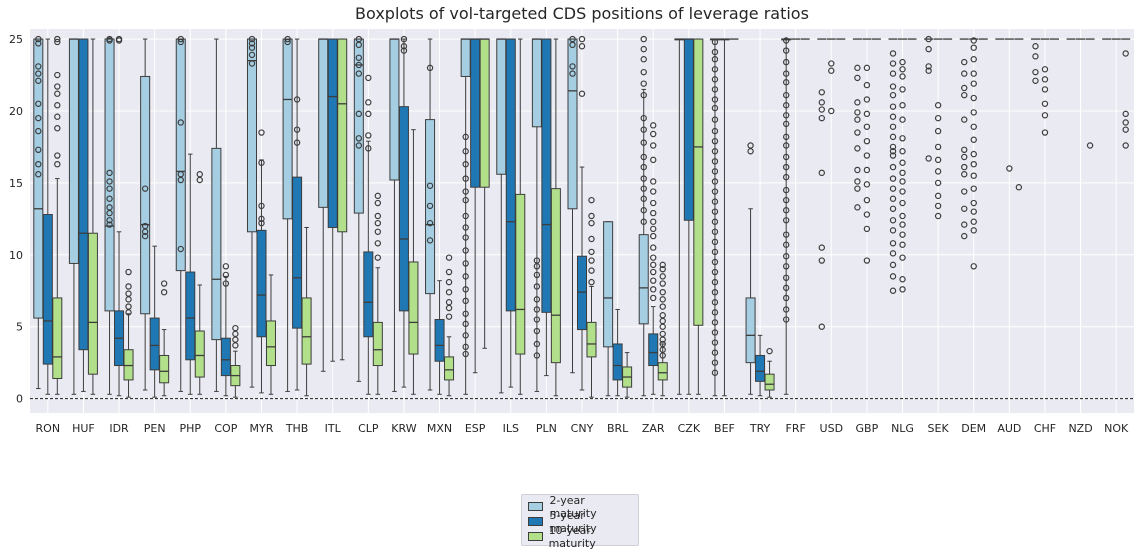 The height and width of the screenshot is (555, 1140). Describe the element at coordinates (580, 507) in the screenshot. I see `legend-entry-2y: 2-year maturity` at that location.